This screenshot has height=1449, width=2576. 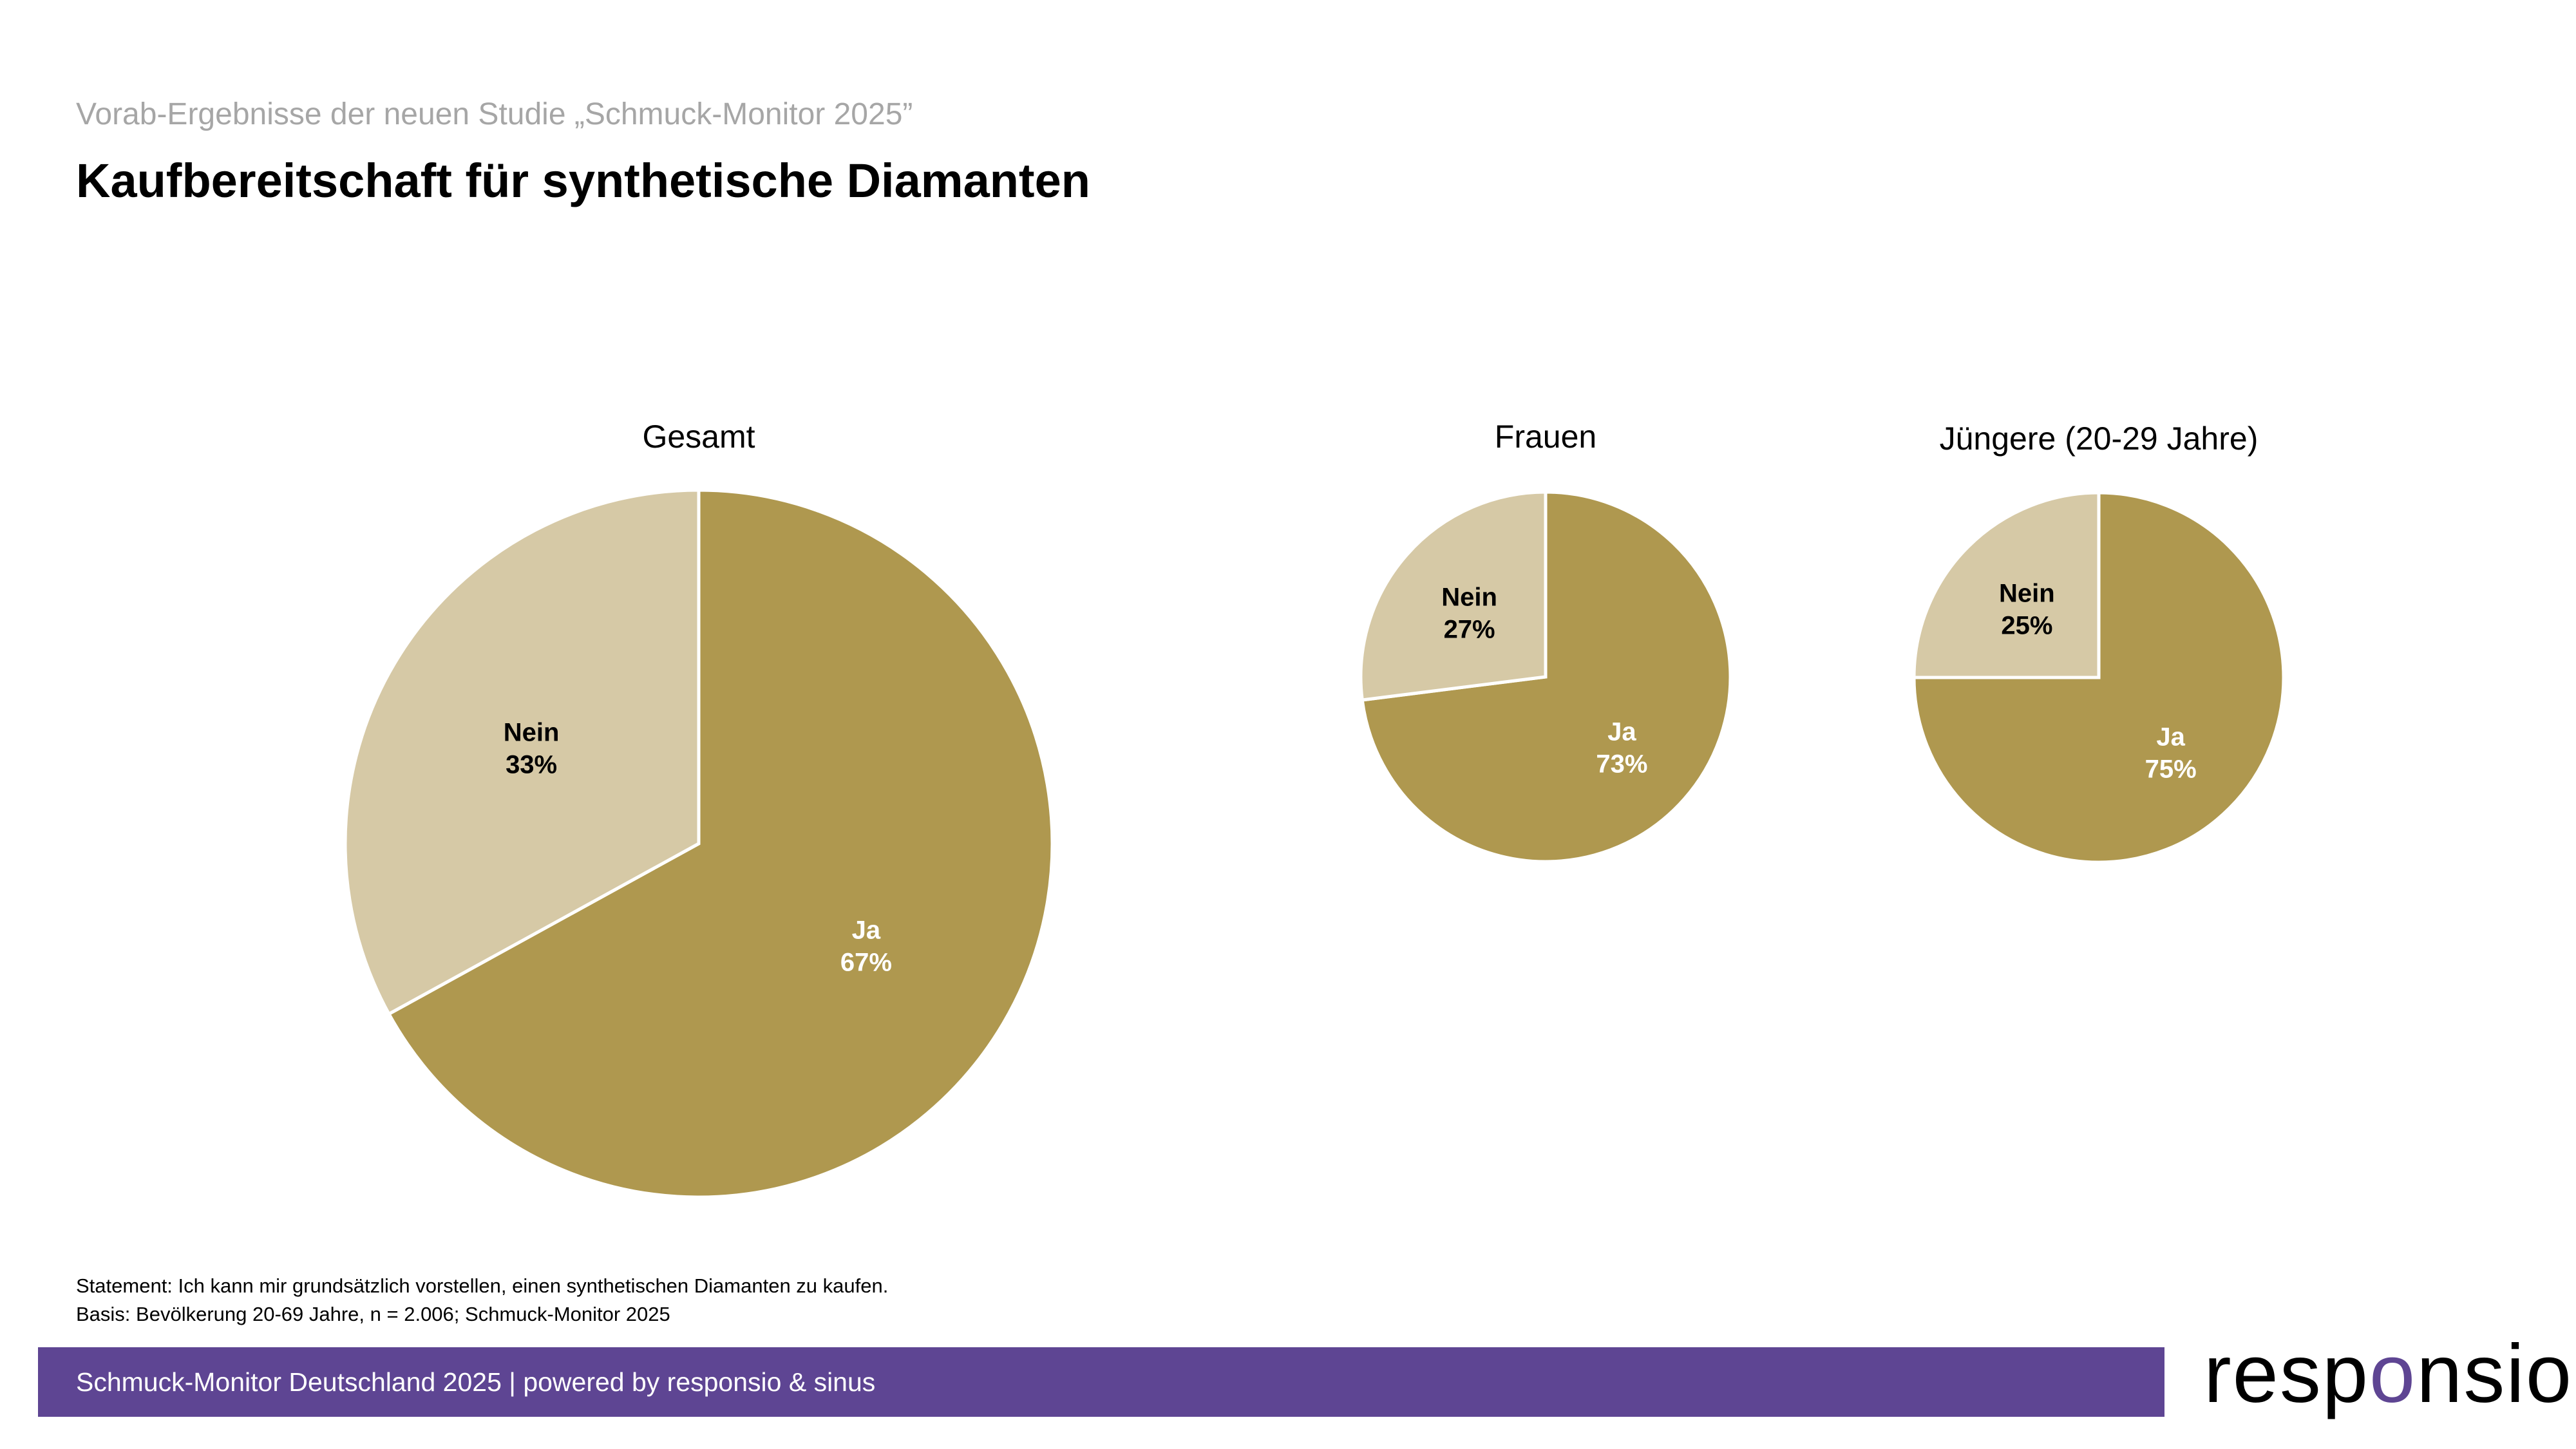 What do you see at coordinates (2393, 1374) in the screenshot?
I see `logo-part: o` at bounding box center [2393, 1374].